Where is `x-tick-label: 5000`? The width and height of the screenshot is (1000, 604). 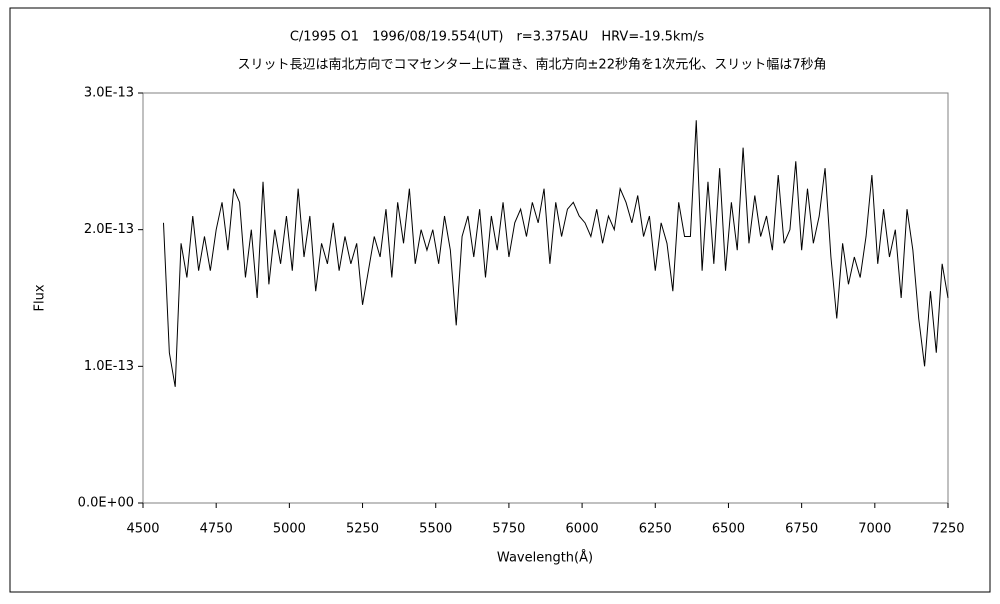 x-tick-label: 5000 is located at coordinates (289, 529).